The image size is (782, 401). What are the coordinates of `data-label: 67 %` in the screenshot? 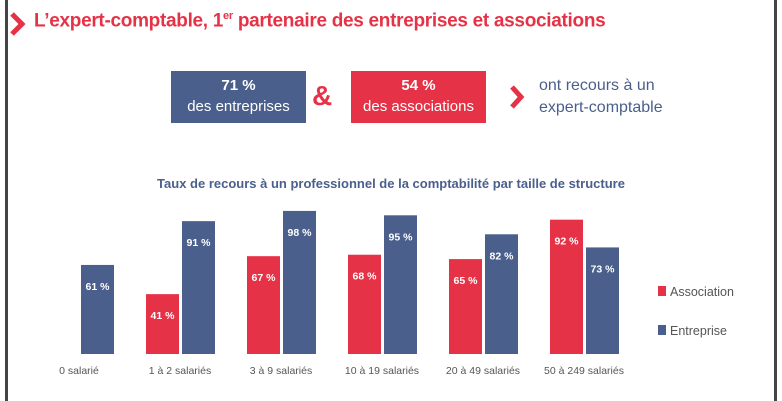 It's located at (264, 278).